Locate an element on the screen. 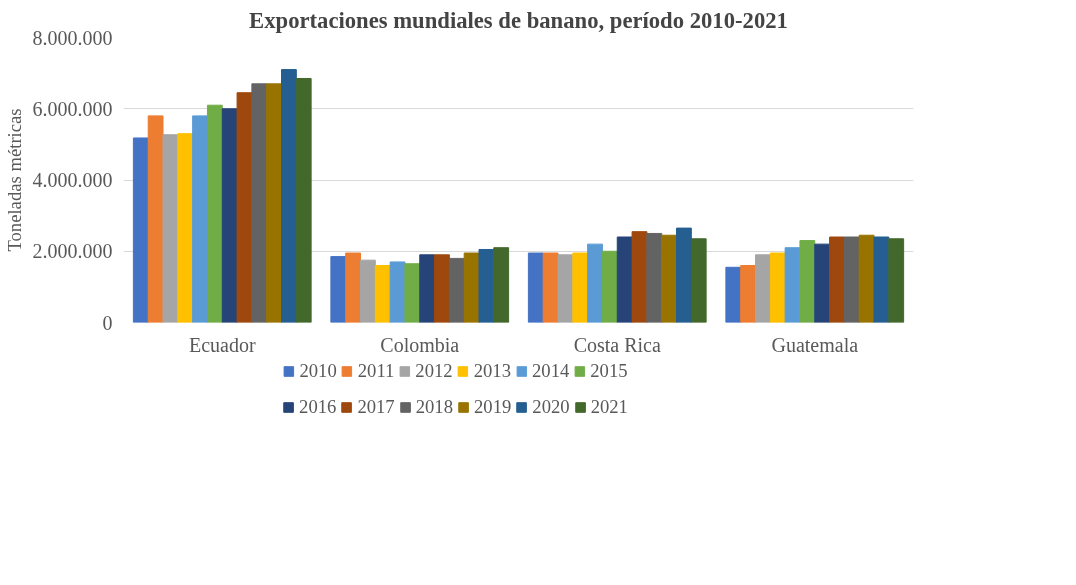 The image size is (1076, 585). legend-label: 2020 is located at coordinates (551, 407).